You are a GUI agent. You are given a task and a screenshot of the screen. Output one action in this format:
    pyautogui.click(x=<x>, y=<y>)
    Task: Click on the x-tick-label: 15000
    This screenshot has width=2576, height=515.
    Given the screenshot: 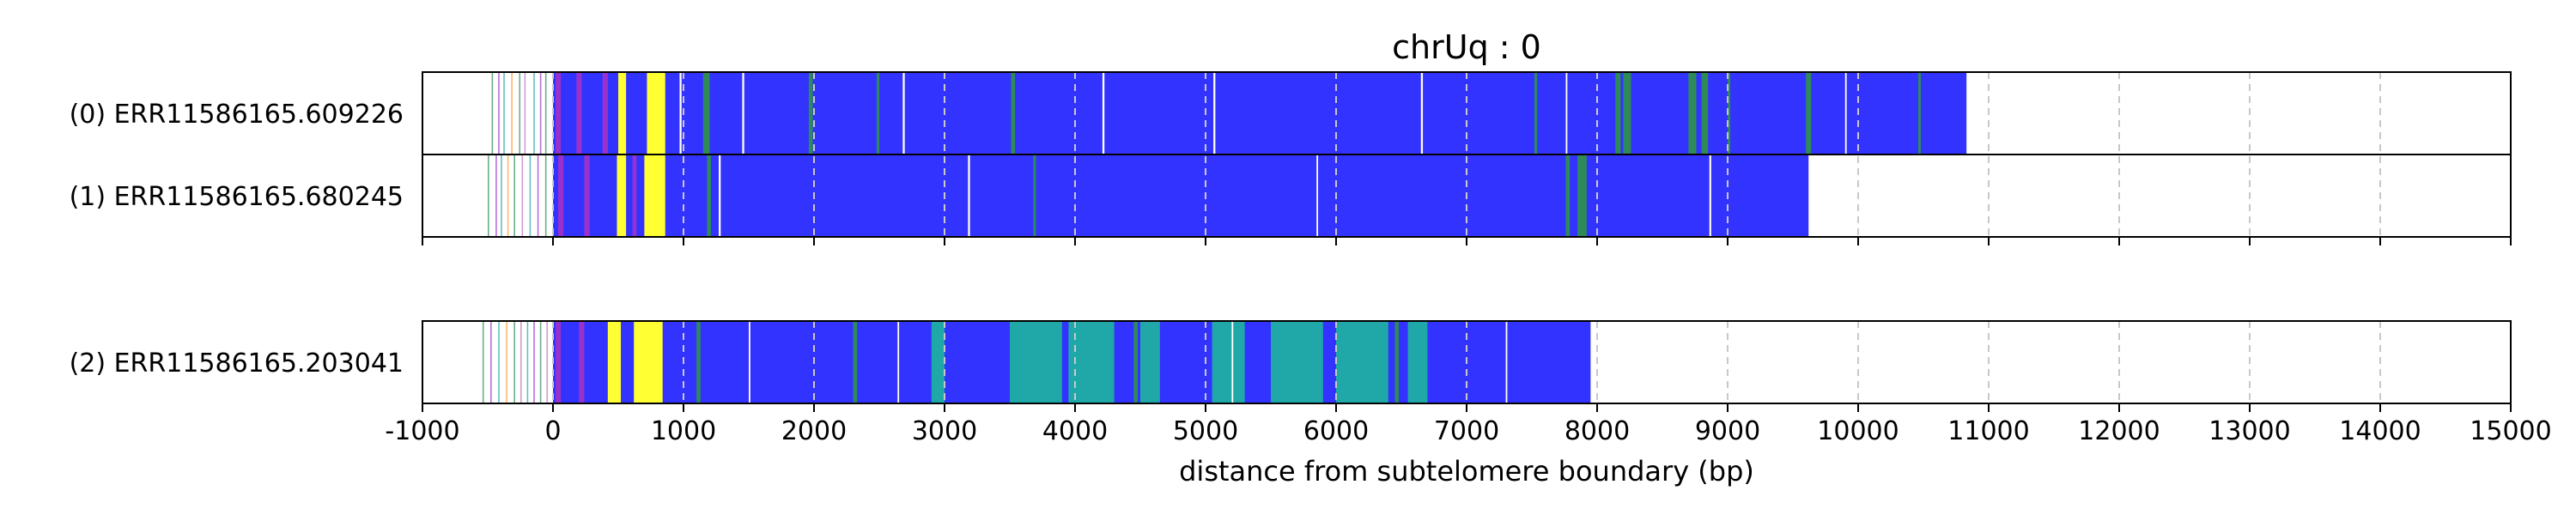 What is the action you would take?
    pyautogui.click(x=2510, y=431)
    